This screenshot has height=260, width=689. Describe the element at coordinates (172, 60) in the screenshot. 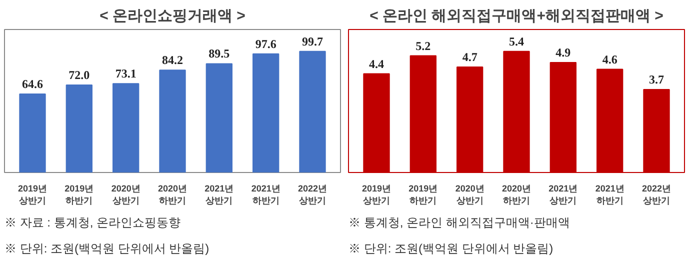

I see `data-label: 84.2` at that location.